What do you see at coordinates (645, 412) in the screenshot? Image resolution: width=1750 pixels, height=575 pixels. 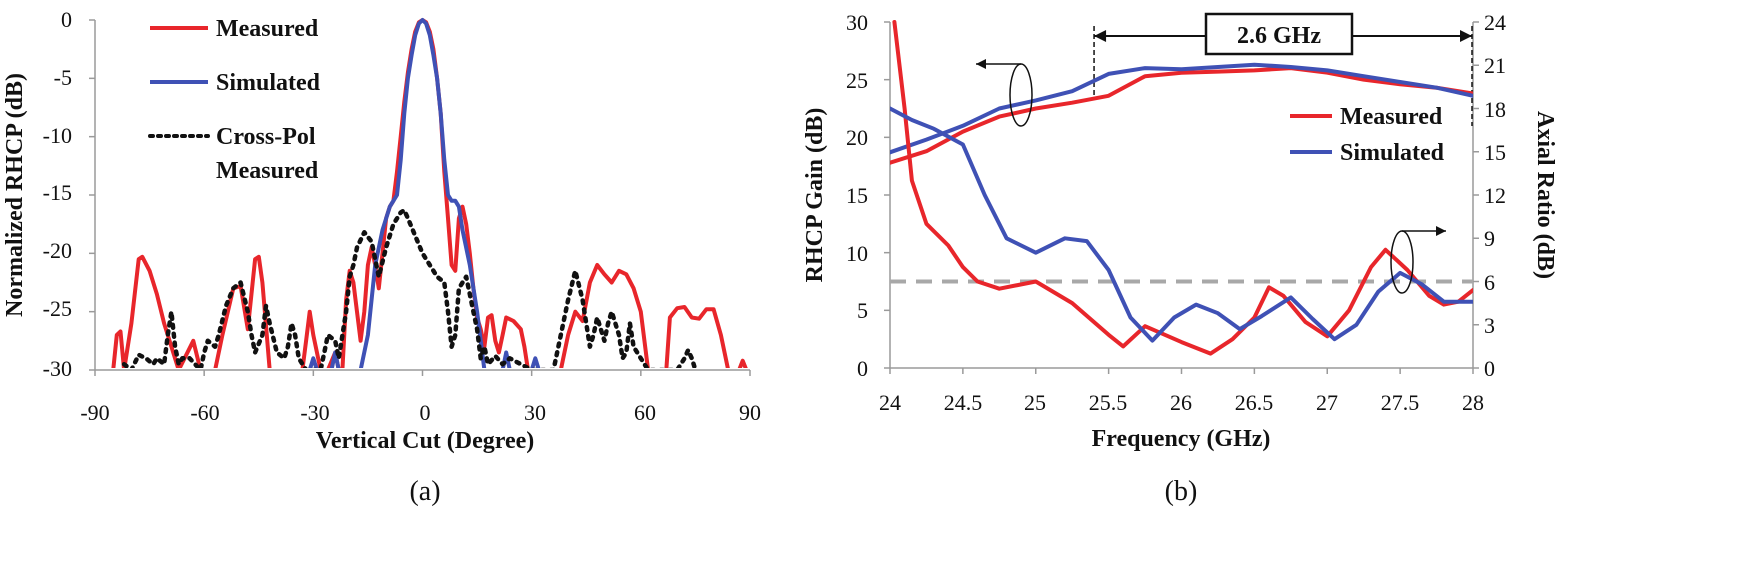 I see `a-xtick: 60` at bounding box center [645, 412].